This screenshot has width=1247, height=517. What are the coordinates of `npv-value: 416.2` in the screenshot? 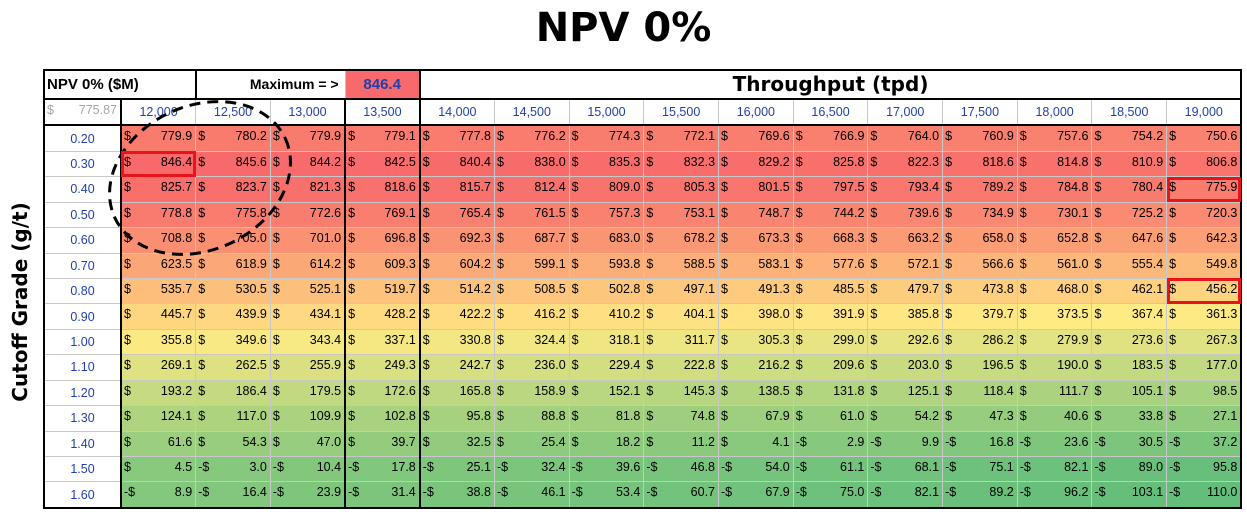 It's located at (550, 314).